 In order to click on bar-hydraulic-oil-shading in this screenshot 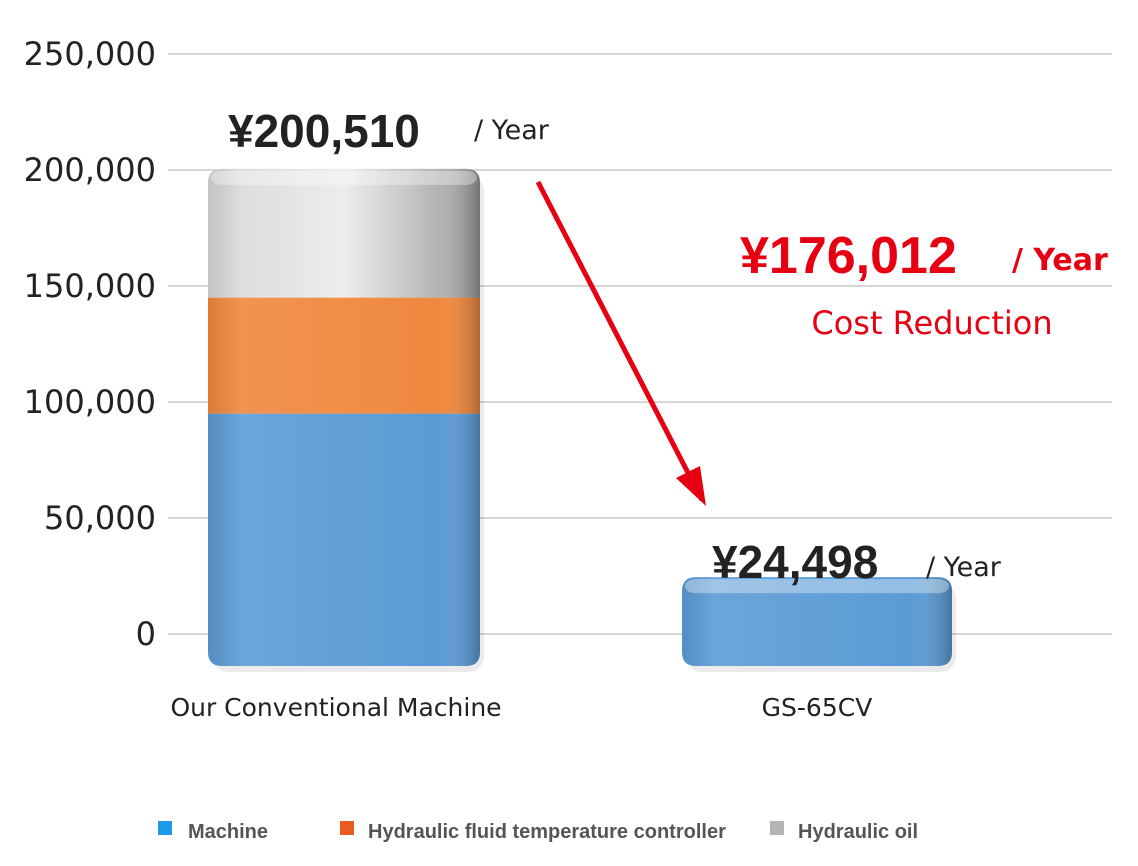, I will do `click(344, 233)`.